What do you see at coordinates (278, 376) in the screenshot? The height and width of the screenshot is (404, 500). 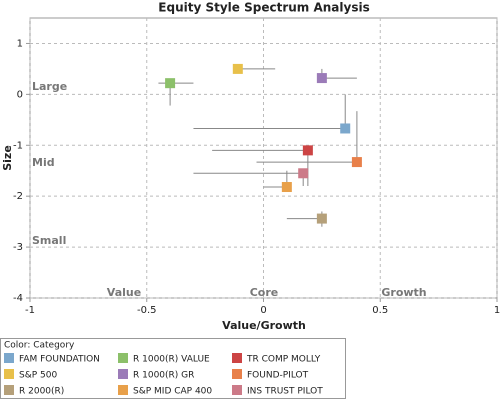 I see `legend-label: FOUND-PILOT` at bounding box center [278, 376].